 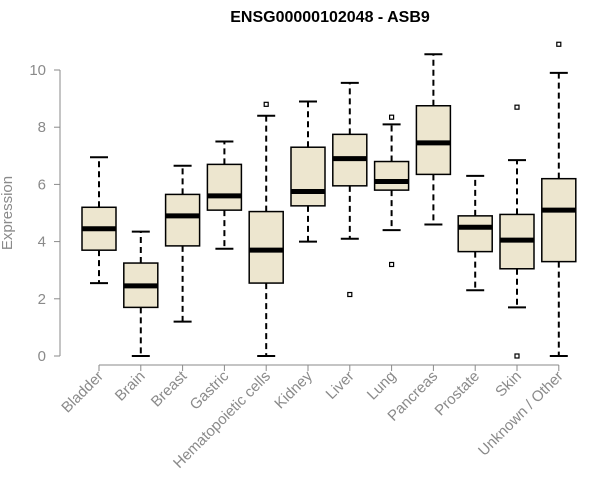 What do you see at coordinates (457, 394) in the screenshot?
I see `x-tick-label: Prostate` at bounding box center [457, 394].